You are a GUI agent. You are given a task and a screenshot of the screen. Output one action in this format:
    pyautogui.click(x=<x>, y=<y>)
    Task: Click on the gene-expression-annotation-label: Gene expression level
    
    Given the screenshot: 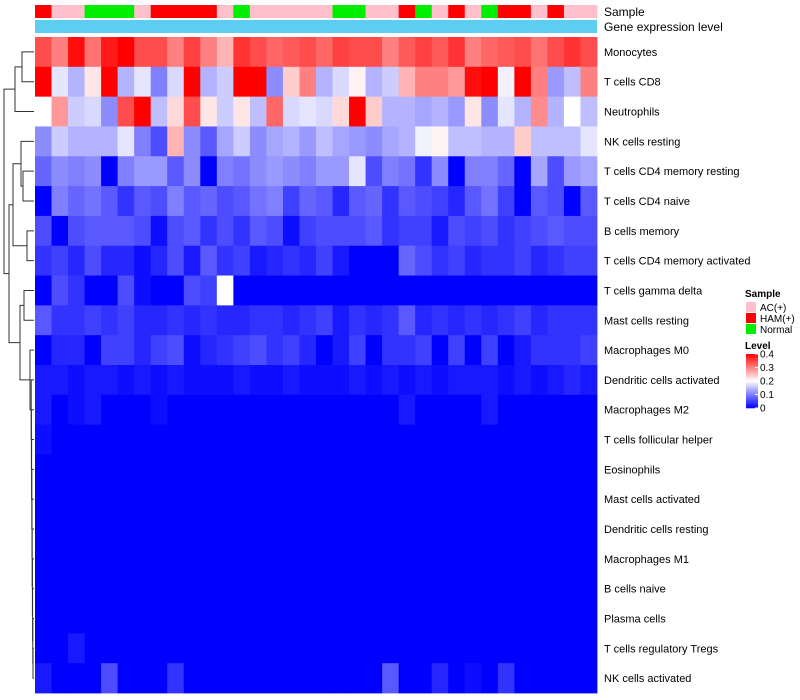 What is the action you would take?
    pyautogui.click(x=663, y=27)
    